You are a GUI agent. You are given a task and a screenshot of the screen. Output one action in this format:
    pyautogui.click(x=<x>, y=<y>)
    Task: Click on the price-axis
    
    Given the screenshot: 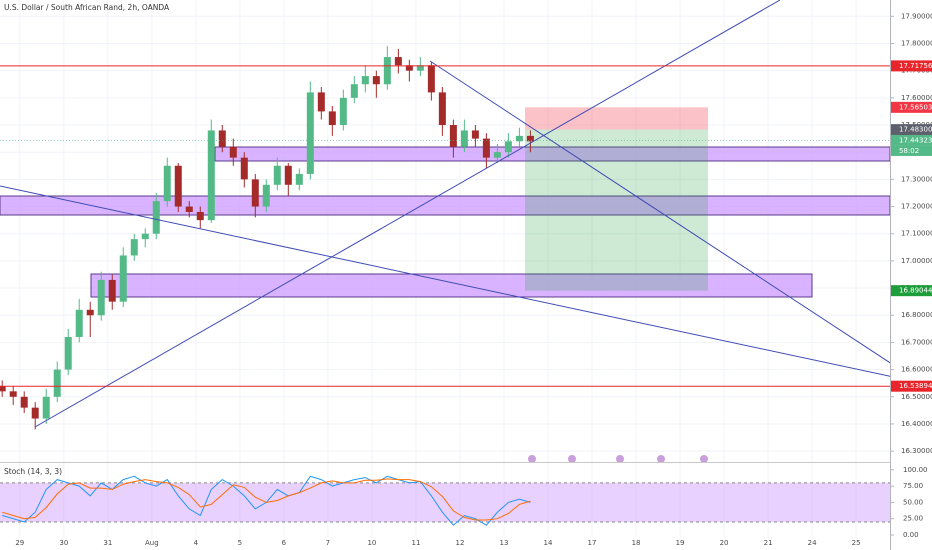 What is the action you would take?
    pyautogui.click(x=911, y=275)
    